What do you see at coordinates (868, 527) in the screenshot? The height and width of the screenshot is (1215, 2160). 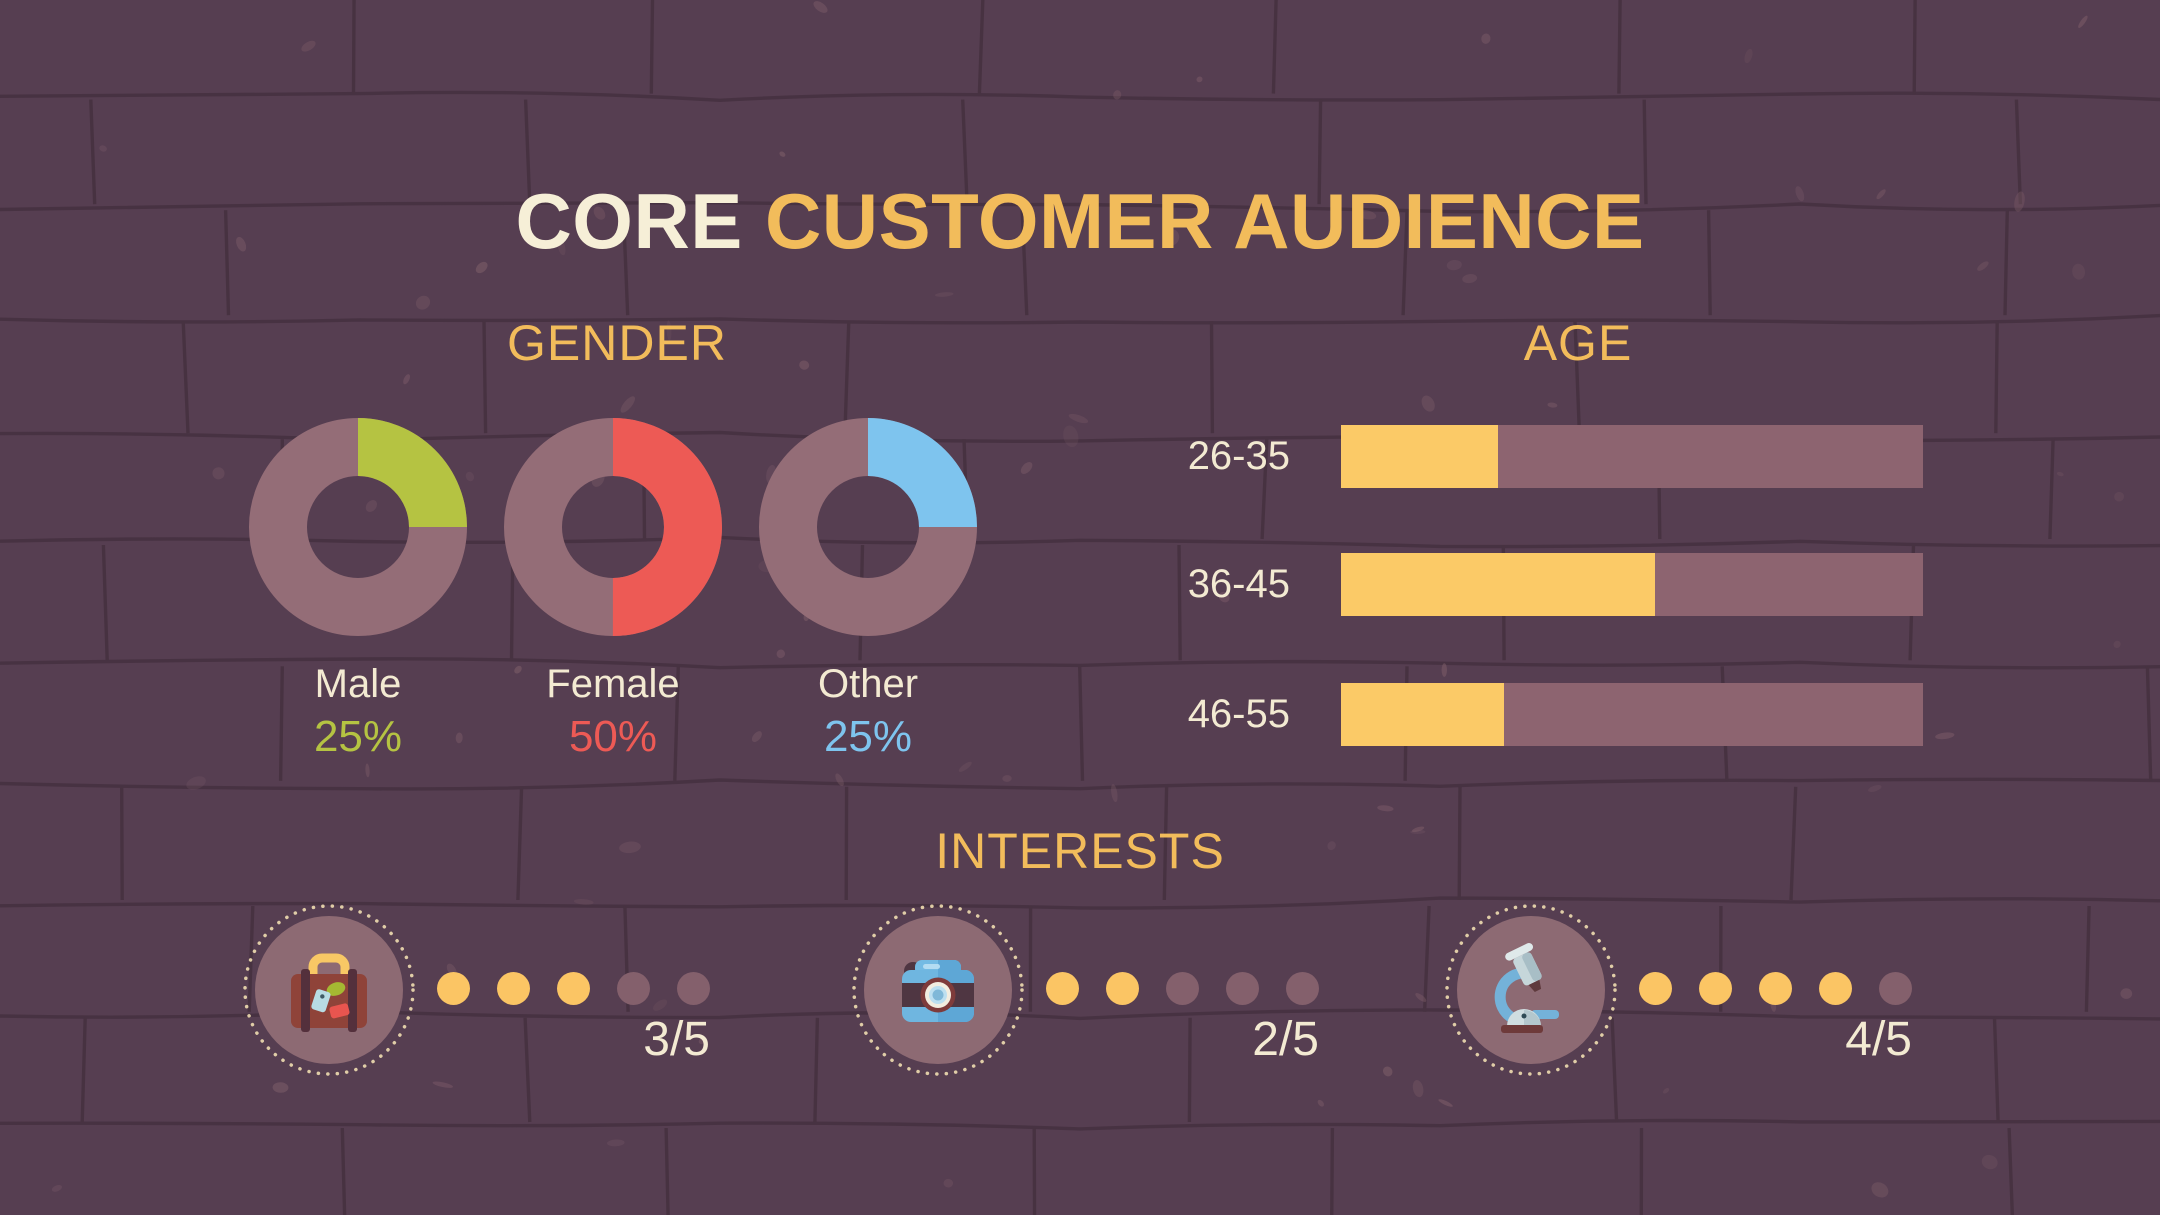 I see `donut-segment-other` at bounding box center [868, 527].